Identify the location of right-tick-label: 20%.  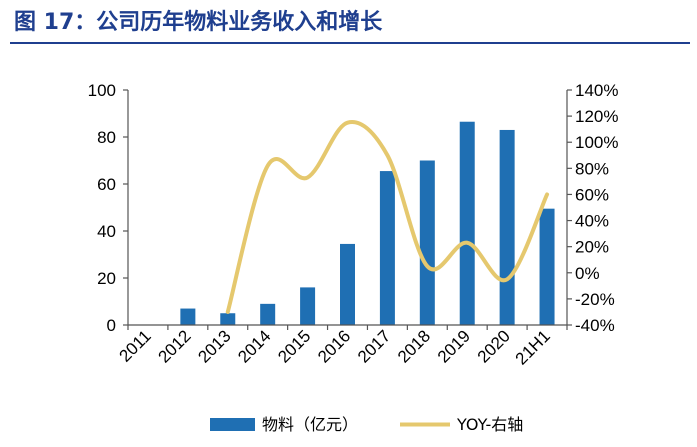
(592, 247).